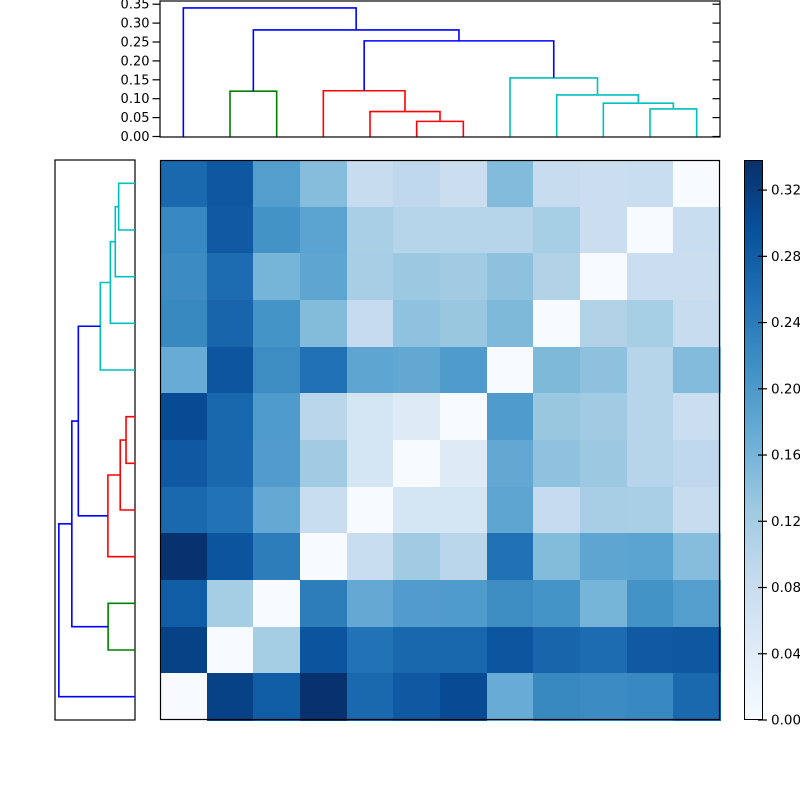  What do you see at coordinates (135, 118) in the screenshot?
I see `y-axis-tick-label: 0.05` at bounding box center [135, 118].